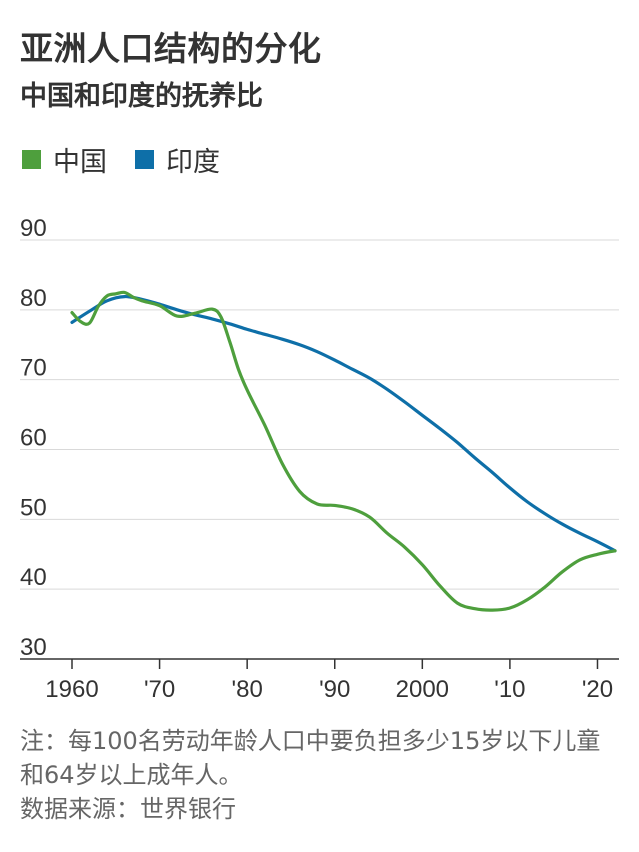 The height and width of the screenshot is (852, 639). What do you see at coordinates (159, 689) in the screenshot?
I see `x-tick-label: '70` at bounding box center [159, 689].